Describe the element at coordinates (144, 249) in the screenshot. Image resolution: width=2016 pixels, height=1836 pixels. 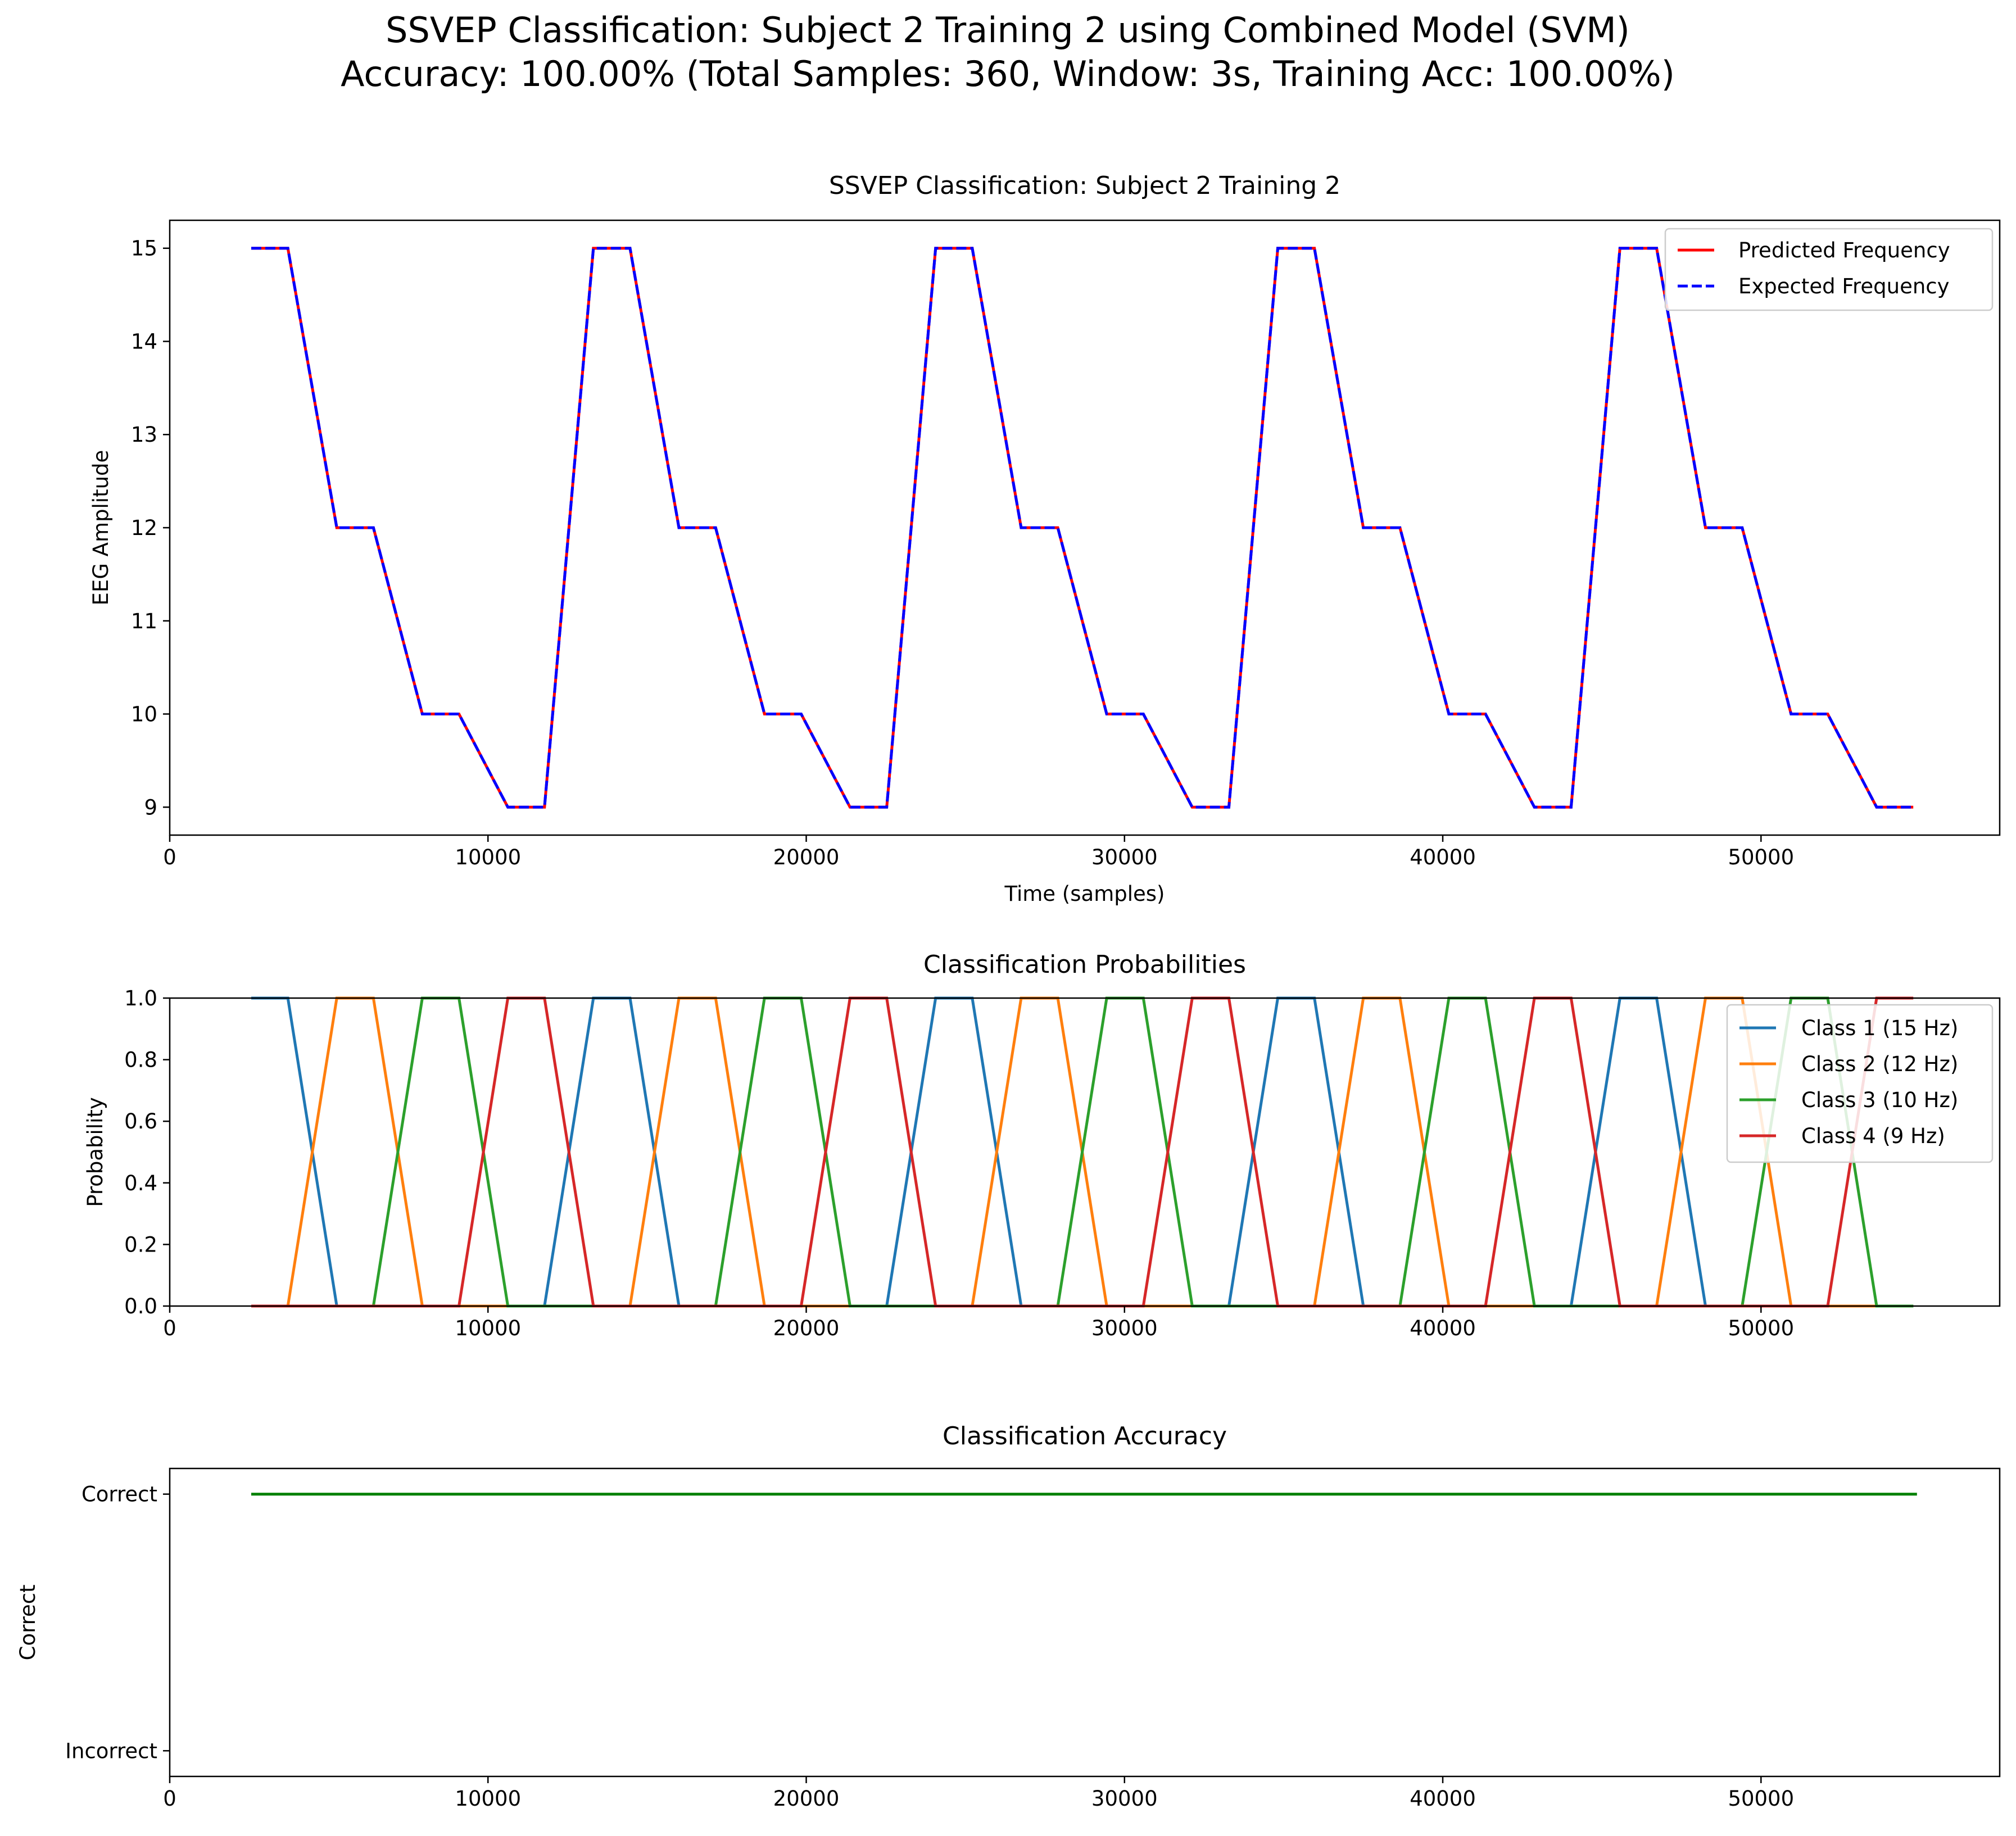
I see `y-tick-label: 15` at that location.